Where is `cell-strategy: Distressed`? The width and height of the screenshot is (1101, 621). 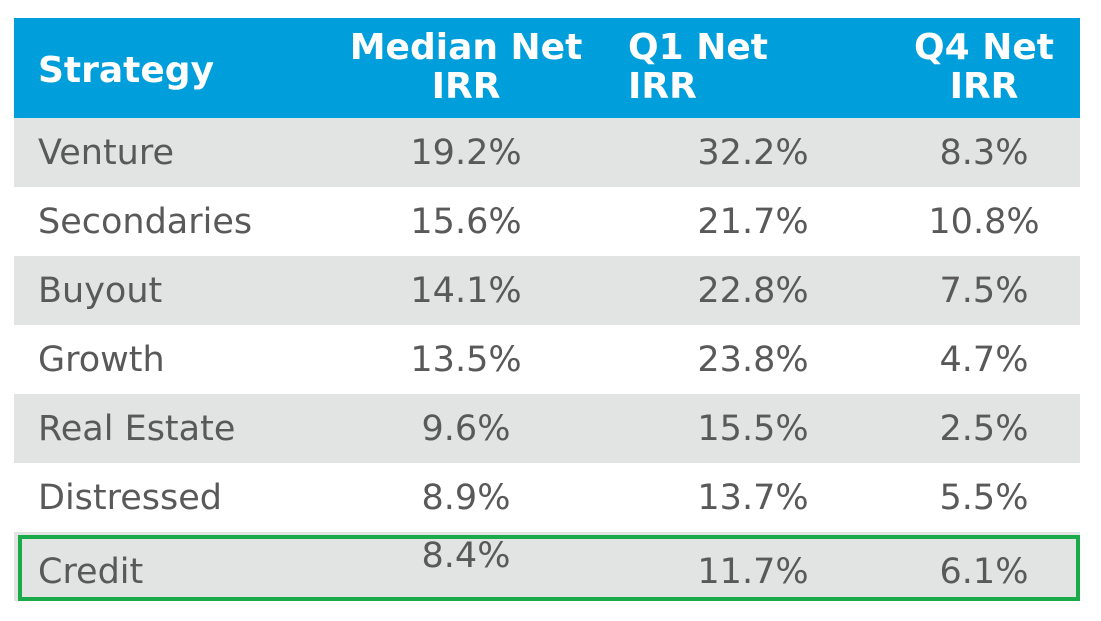
cell-strategy: Distressed is located at coordinates (130, 497).